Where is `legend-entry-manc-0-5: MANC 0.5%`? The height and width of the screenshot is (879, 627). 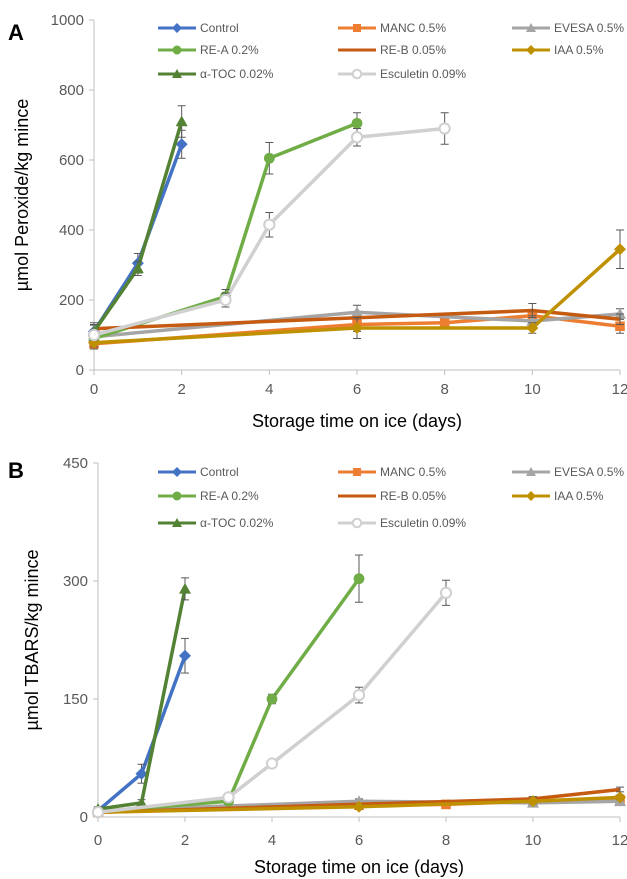 legend-entry-manc-0-5: MANC 0.5% is located at coordinates (392, 472).